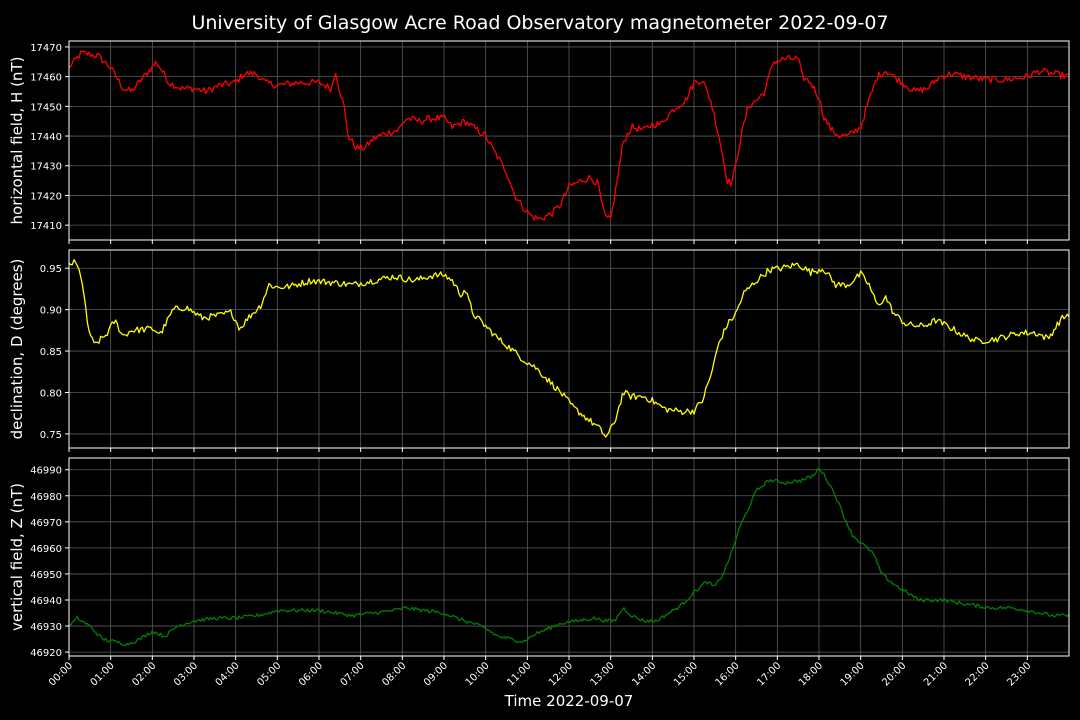 The width and height of the screenshot is (1080, 720). Describe the element at coordinates (46, 549) in the screenshot. I see `y-tick-label: 46960` at that location.